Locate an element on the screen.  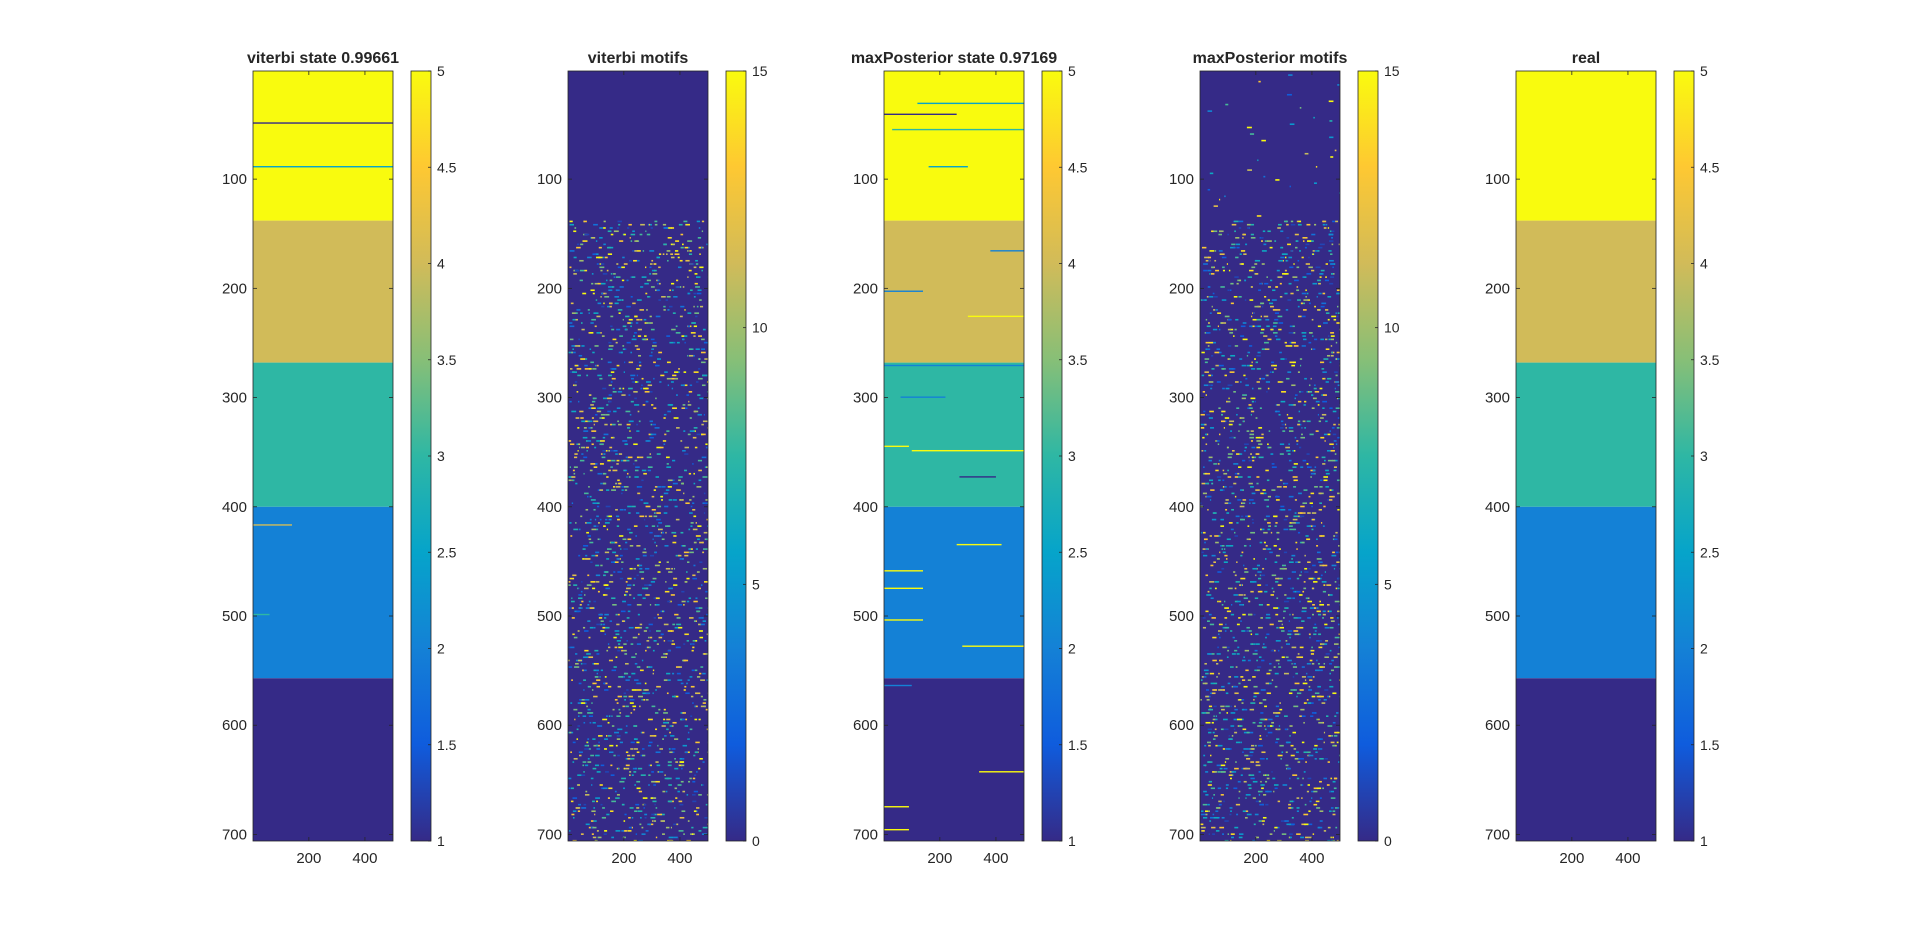
heatmap-image is located at coordinates (1586, 456).